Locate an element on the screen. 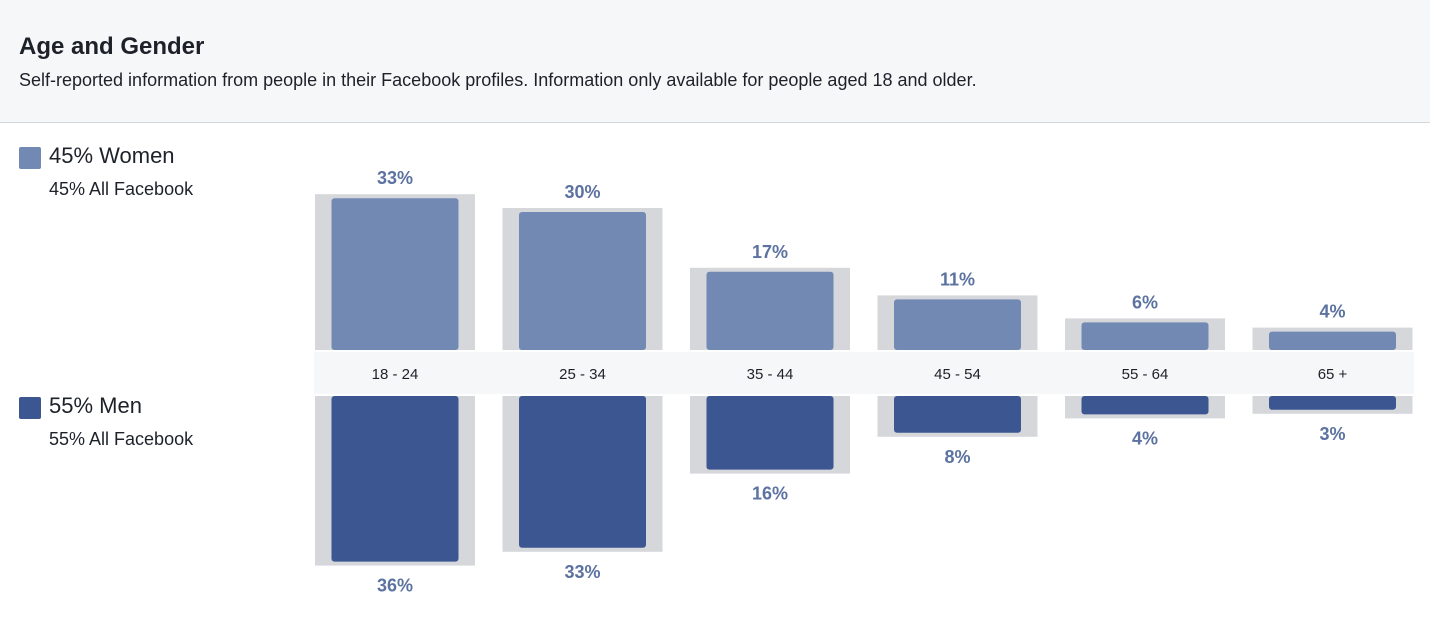 The image size is (1430, 623). age-category-label: 55 - 64 is located at coordinates (1145, 374).